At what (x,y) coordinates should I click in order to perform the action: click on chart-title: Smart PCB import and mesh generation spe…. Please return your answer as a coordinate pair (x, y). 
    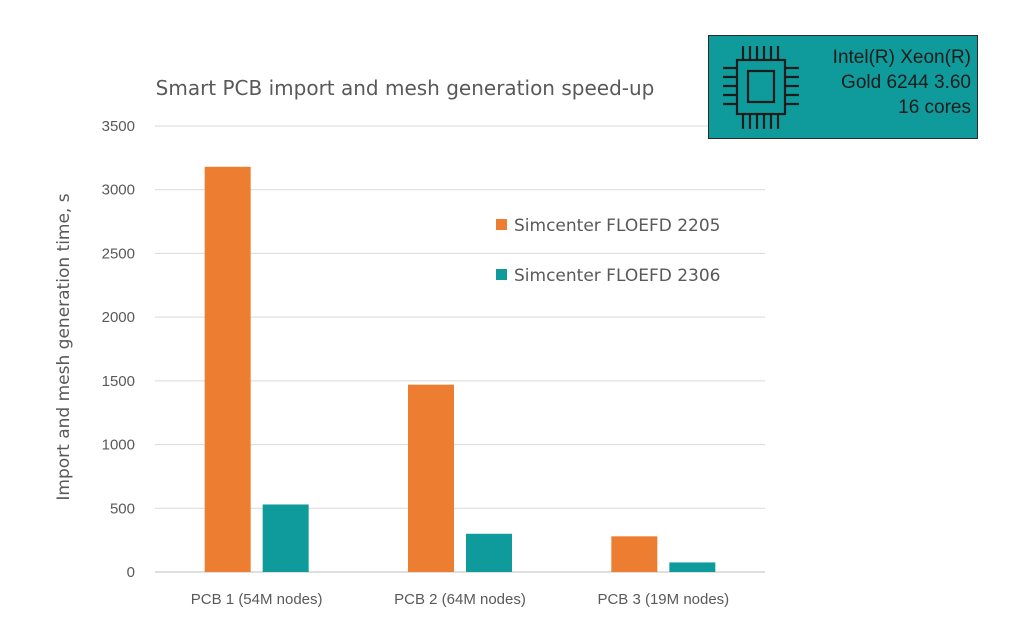
    Looking at the image, I should click on (405, 88).